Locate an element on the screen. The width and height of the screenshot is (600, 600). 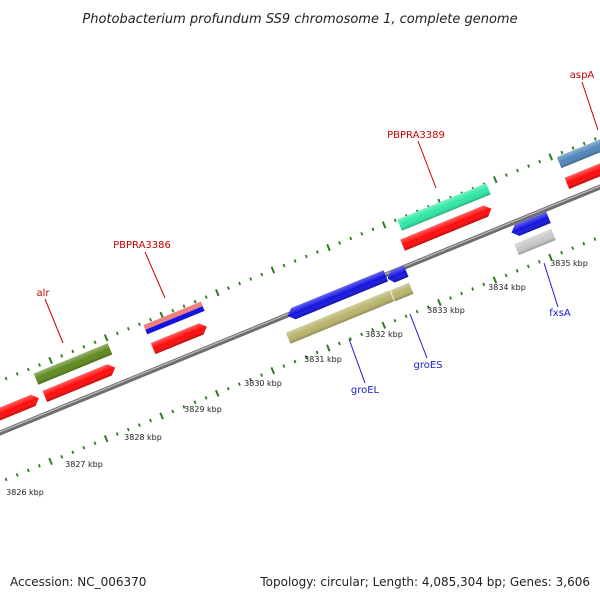
groel-aux-feature is located at coordinates (340, 317).